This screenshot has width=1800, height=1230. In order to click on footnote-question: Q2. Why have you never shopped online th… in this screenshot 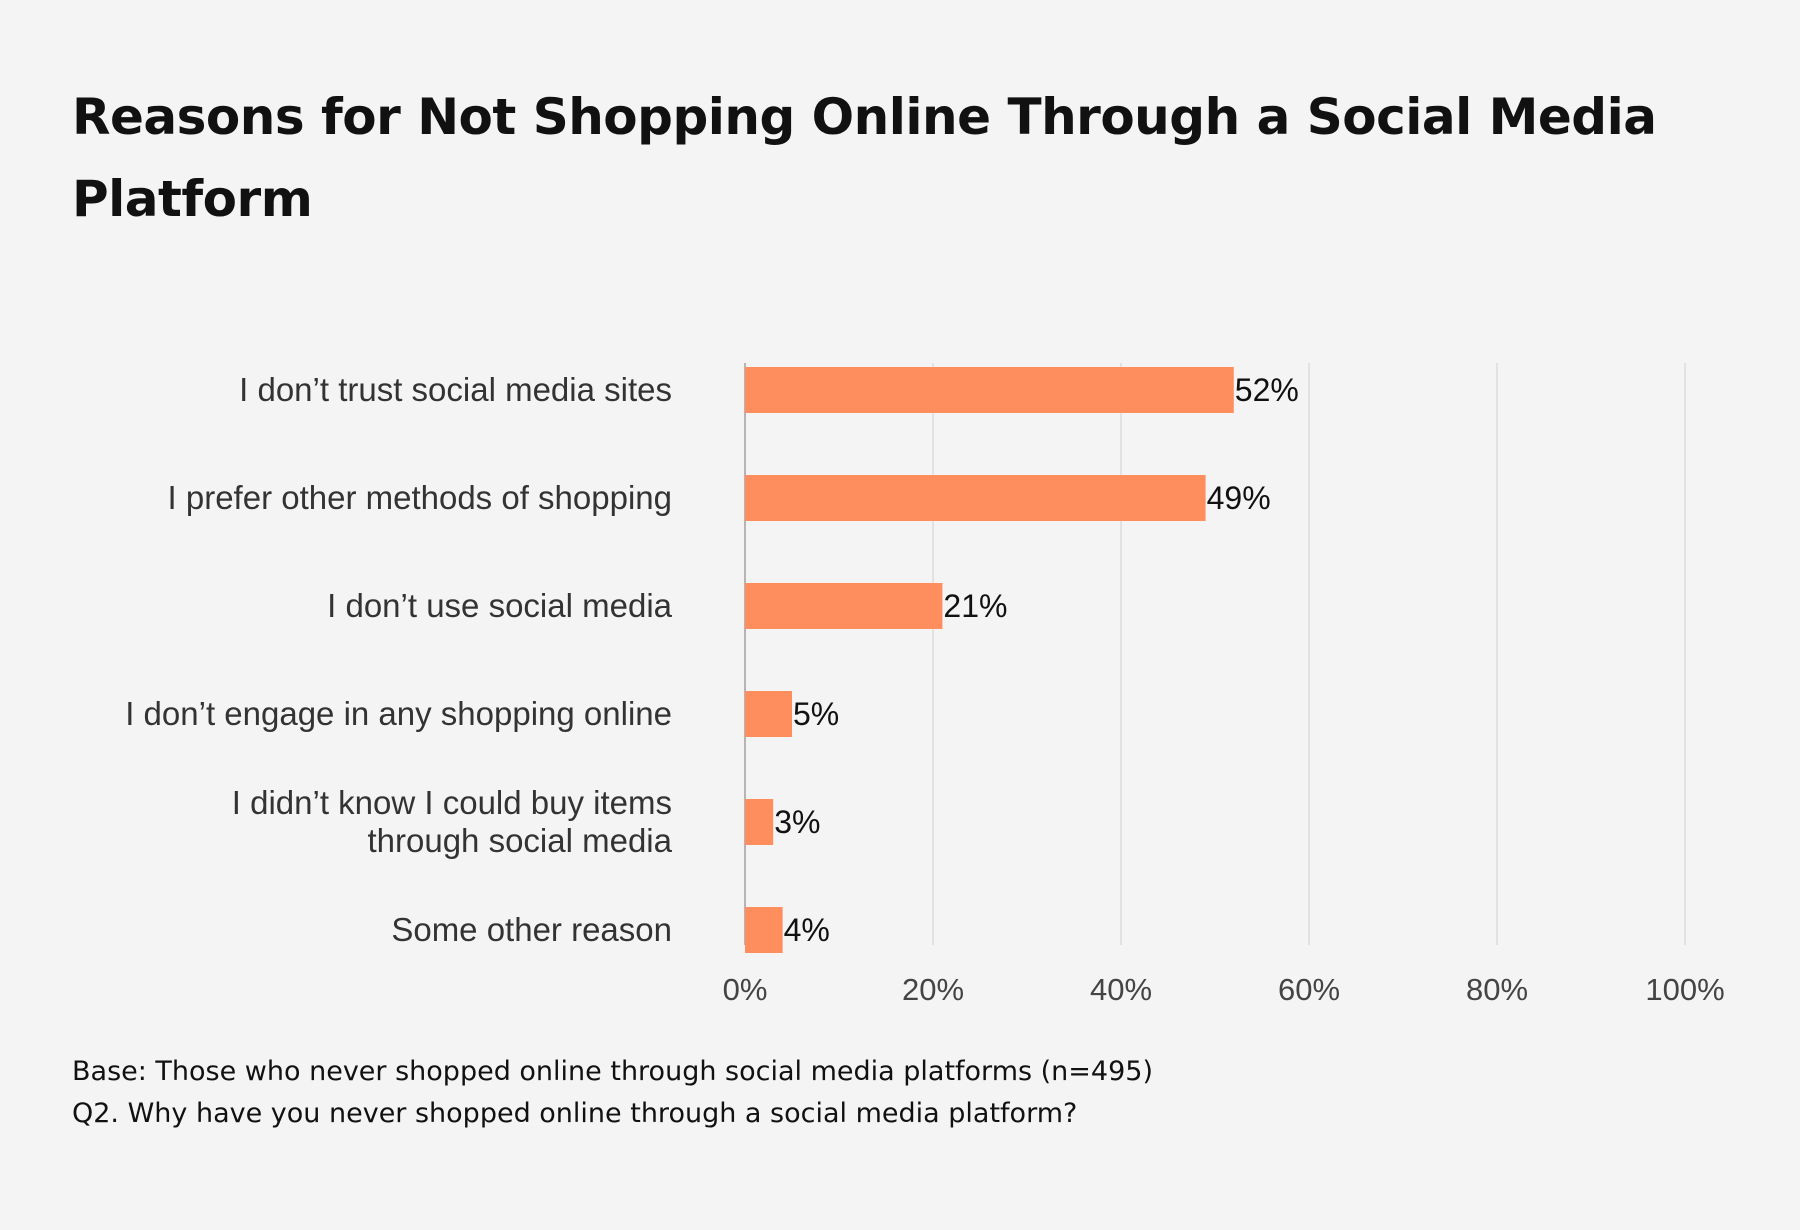, I will do `click(575, 1113)`.